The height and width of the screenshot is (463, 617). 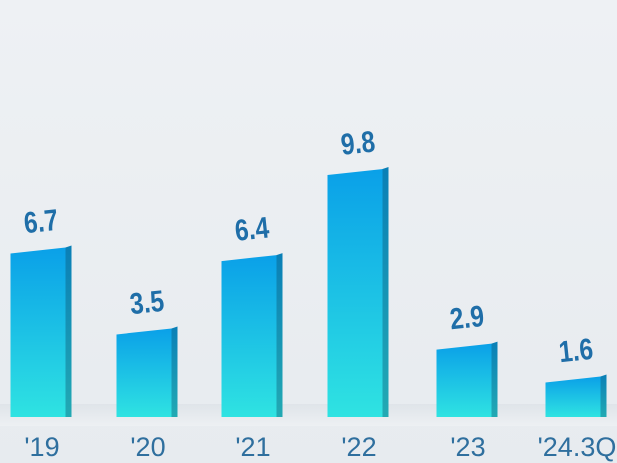 What do you see at coordinates (576, 350) in the screenshot?
I see `value-label-5: 1.6` at bounding box center [576, 350].